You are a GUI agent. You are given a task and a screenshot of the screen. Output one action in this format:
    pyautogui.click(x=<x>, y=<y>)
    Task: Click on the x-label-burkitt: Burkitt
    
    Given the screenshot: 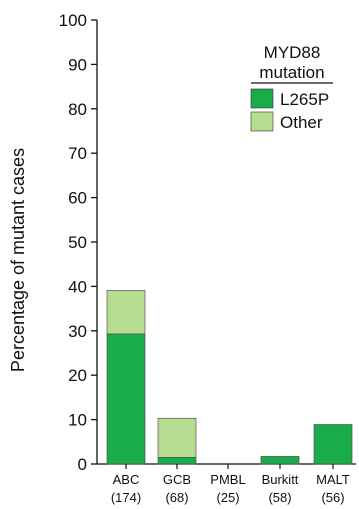 What is the action you would take?
    pyautogui.click(x=280, y=479)
    